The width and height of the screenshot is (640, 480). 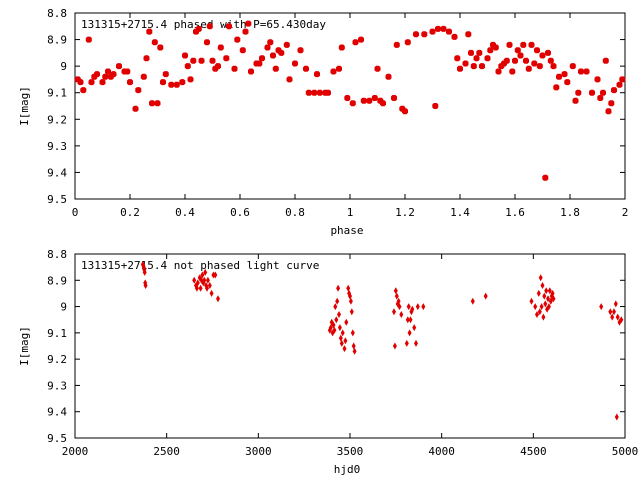 What do you see at coordinates (57, 146) in the screenshot?
I see `y-tick-label: 9.3` at bounding box center [57, 146].